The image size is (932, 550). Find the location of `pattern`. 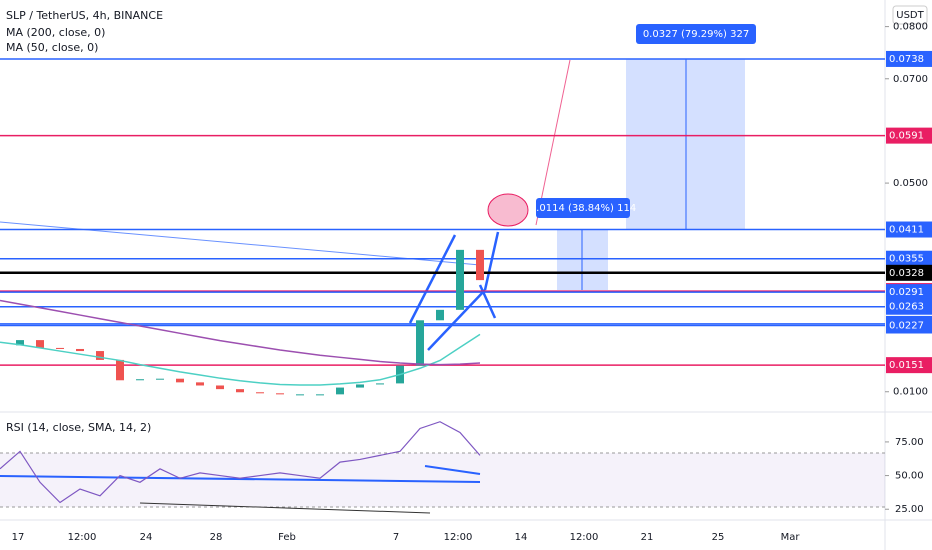

pattern is located at coordinates (454, 291).